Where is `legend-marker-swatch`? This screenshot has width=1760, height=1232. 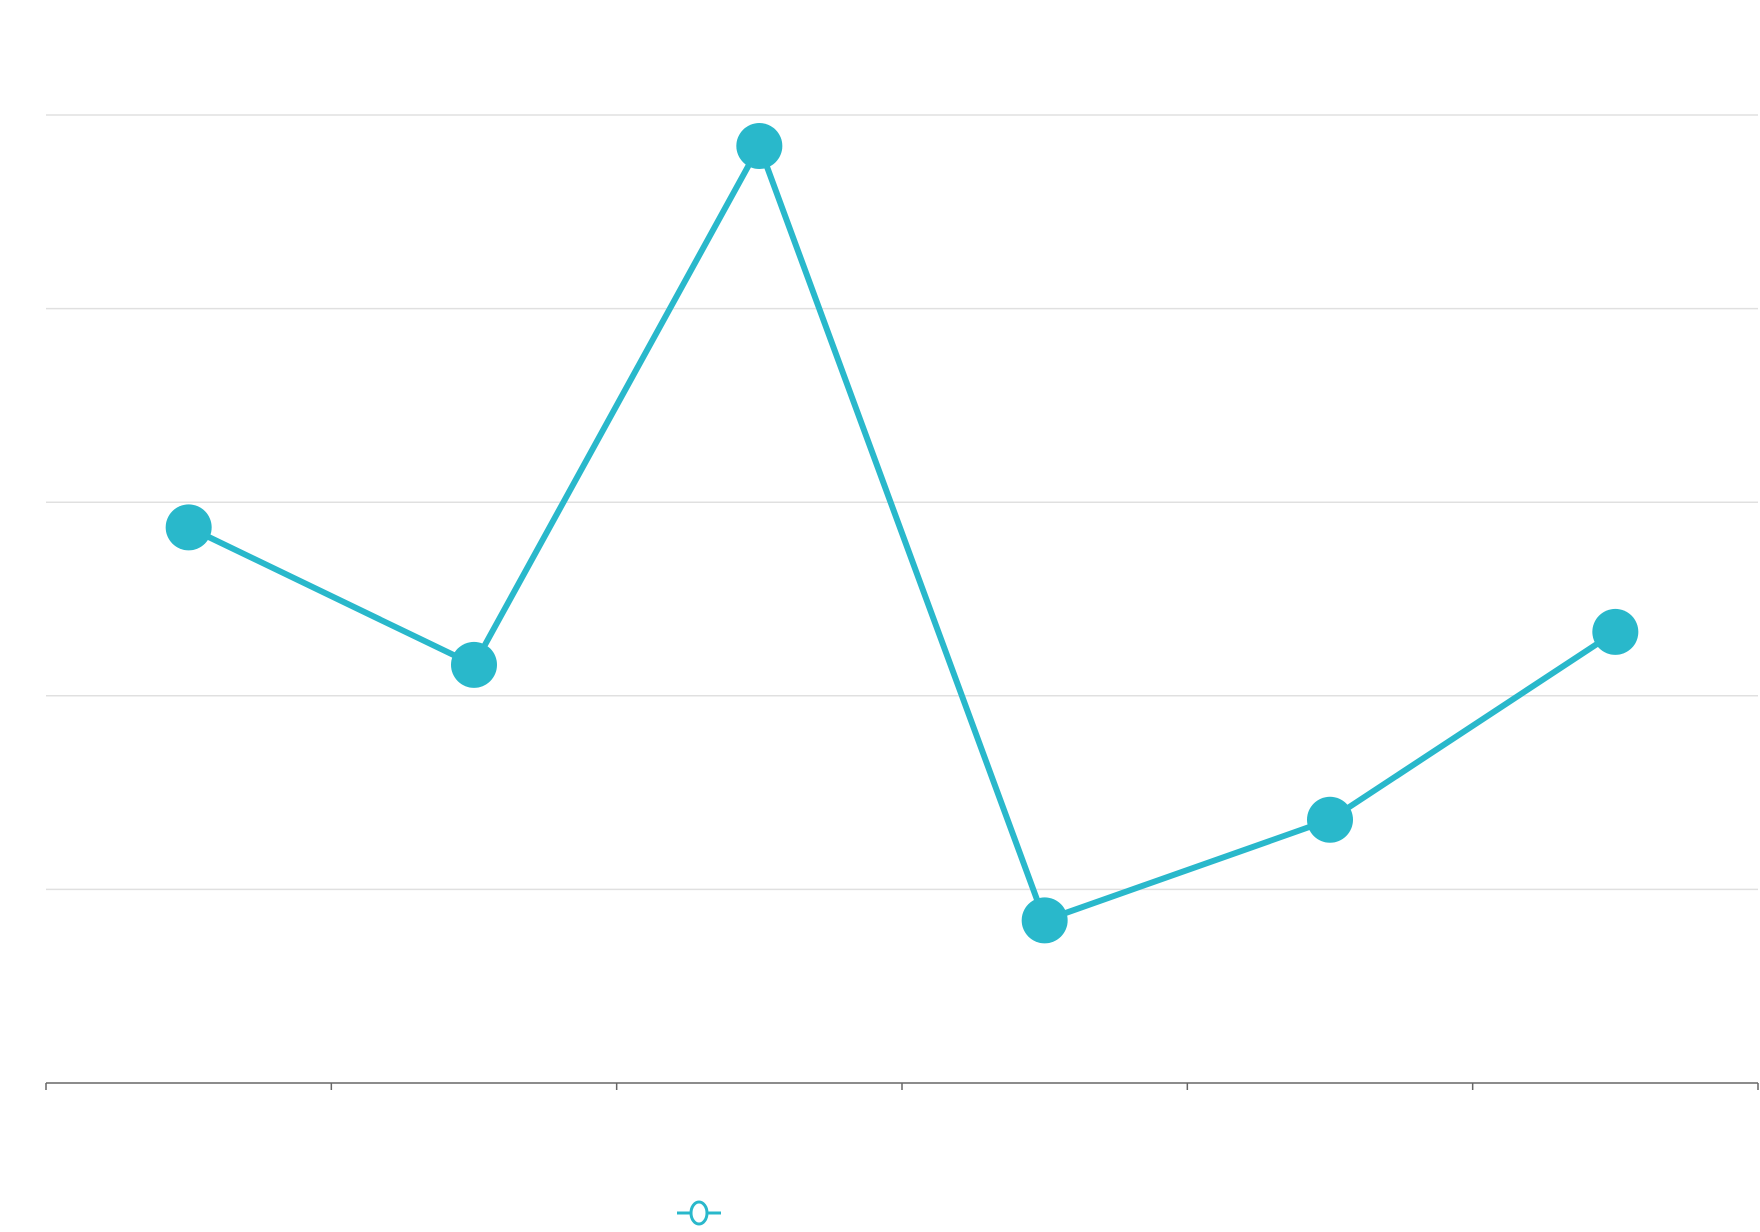
legend-marker-swatch is located at coordinates (699, 1213).